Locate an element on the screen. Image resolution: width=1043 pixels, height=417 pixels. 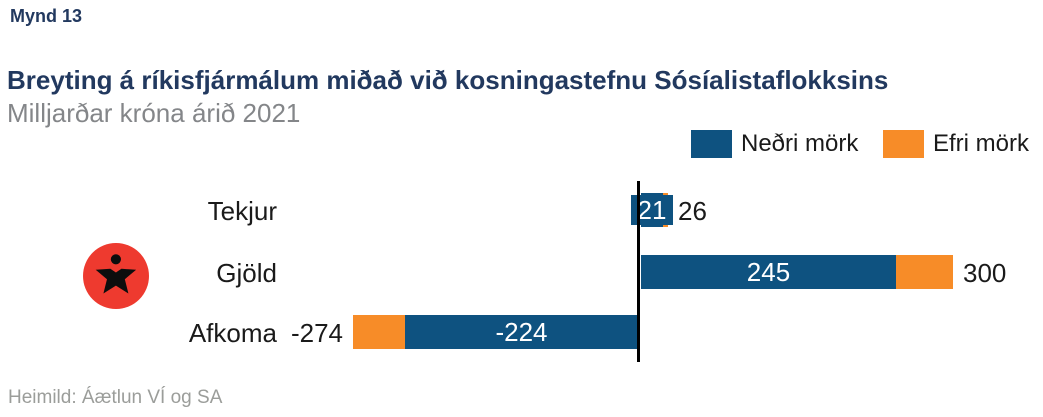
legend-label-lower-bound: Neðri mörk is located at coordinates (800, 143).